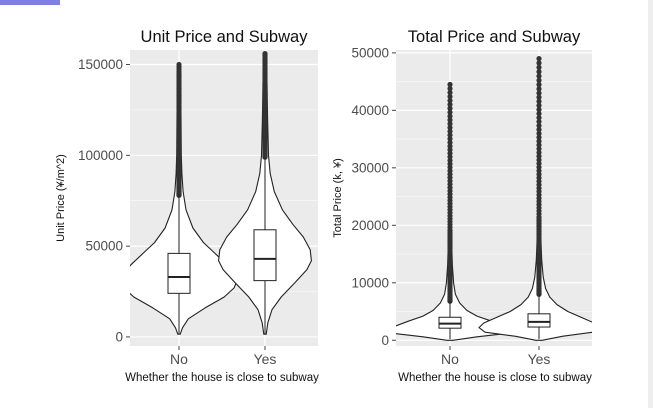 This screenshot has width=653, height=408. What do you see at coordinates (650, 204) in the screenshot?
I see `window-edge` at bounding box center [650, 204].